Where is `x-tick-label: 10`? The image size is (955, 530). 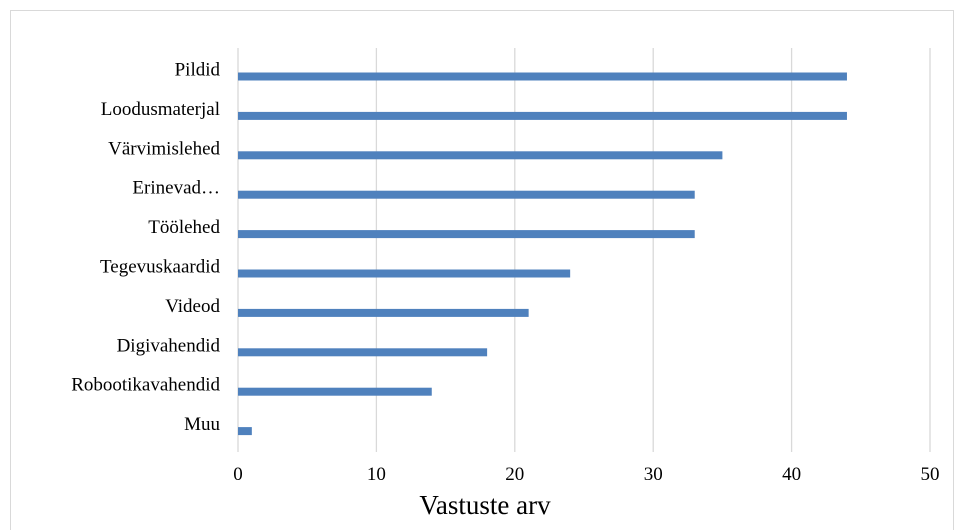
x-tick-label: 10 is located at coordinates (376, 474).